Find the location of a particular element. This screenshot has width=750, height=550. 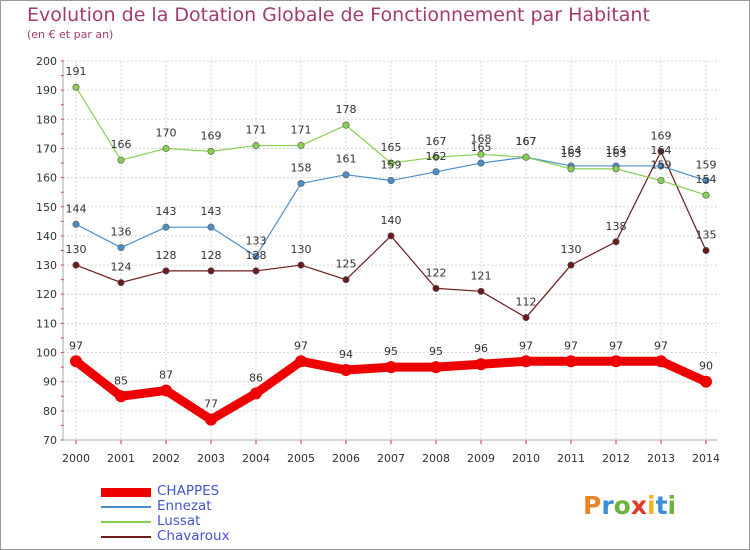

y-tick-label-80: 80 is located at coordinates (50, 411).